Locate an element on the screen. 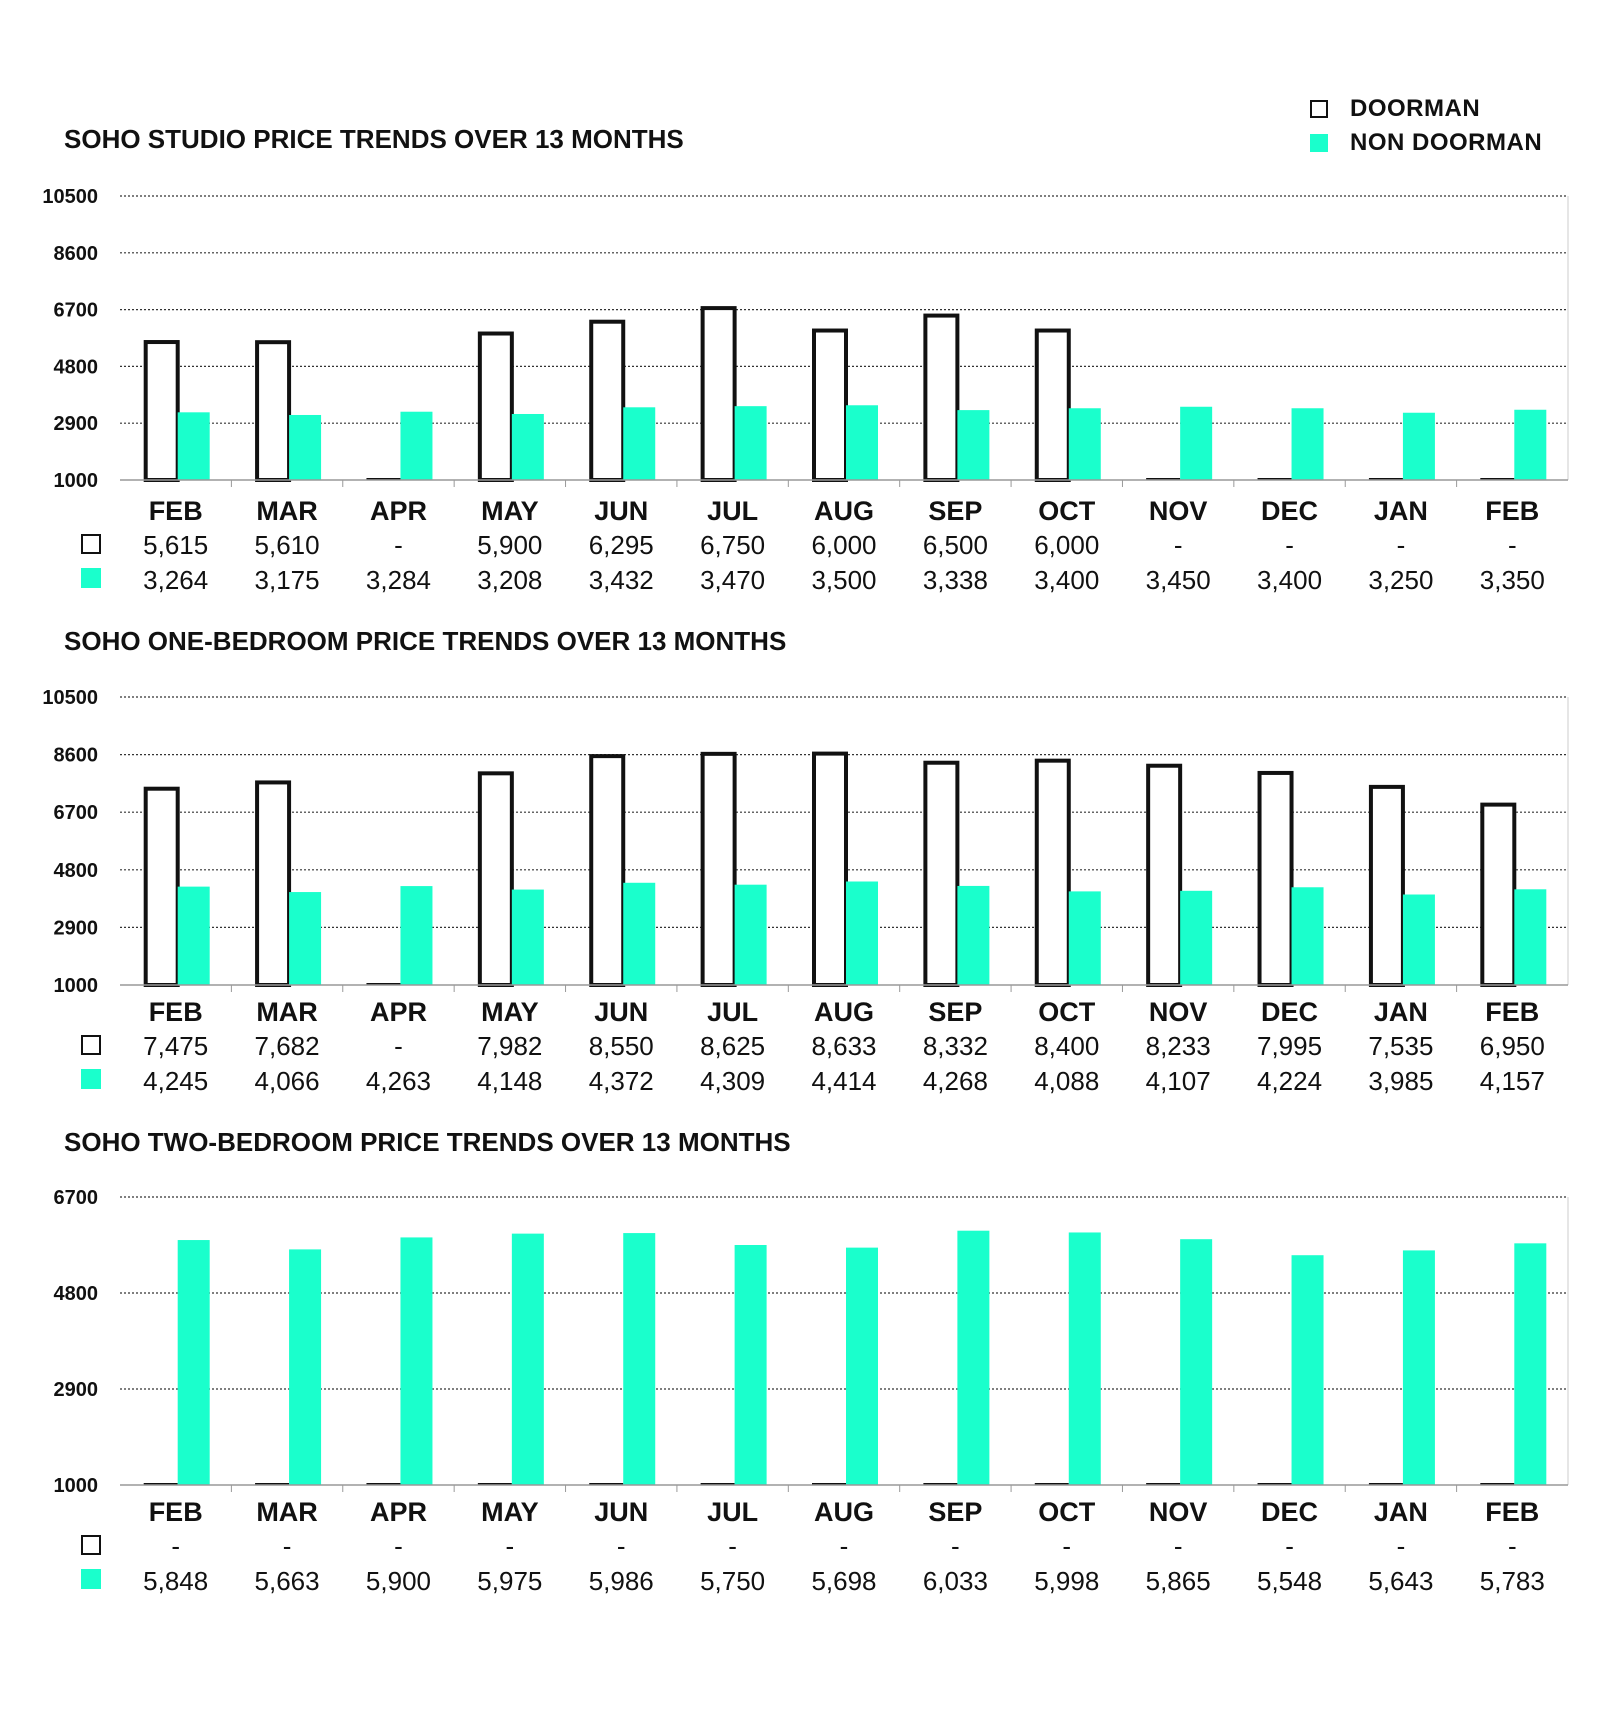 This screenshot has height=1719, width=1600. y-tick-label: 6700 is located at coordinates (76, 813).